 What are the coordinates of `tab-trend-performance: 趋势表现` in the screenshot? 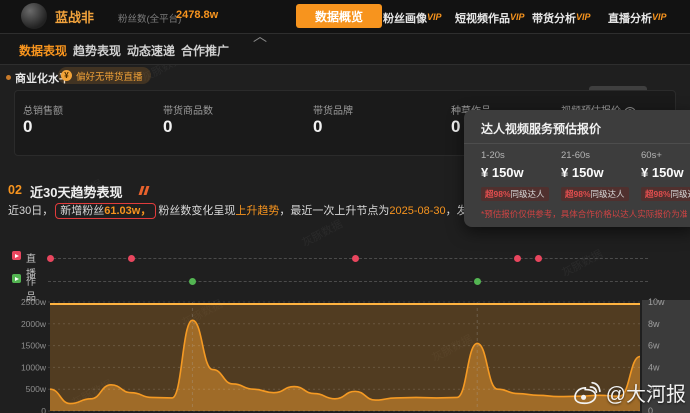 It's located at (97, 51).